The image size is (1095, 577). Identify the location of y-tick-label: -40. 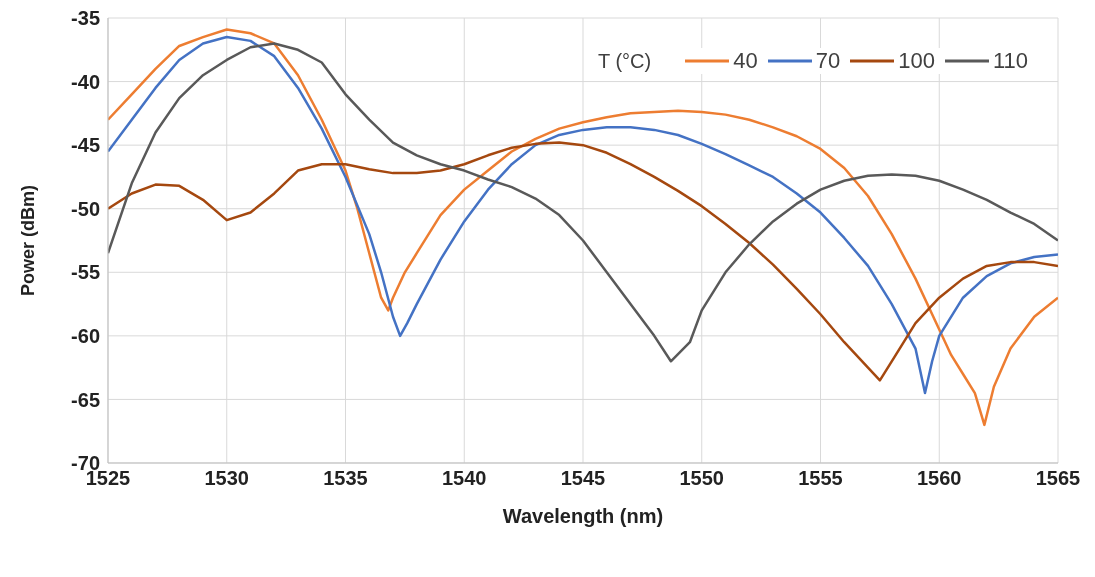
(85, 81).